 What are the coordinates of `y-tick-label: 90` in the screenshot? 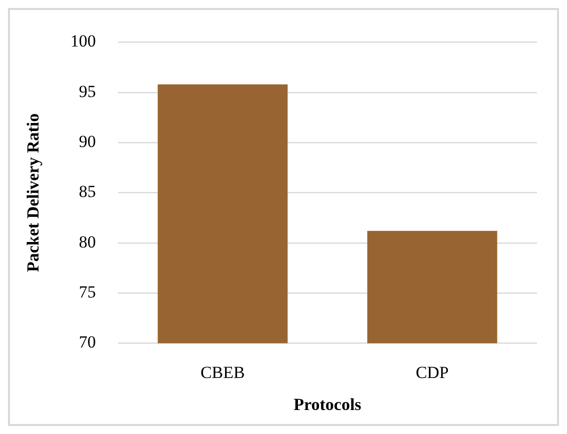 It's located at (87, 141).